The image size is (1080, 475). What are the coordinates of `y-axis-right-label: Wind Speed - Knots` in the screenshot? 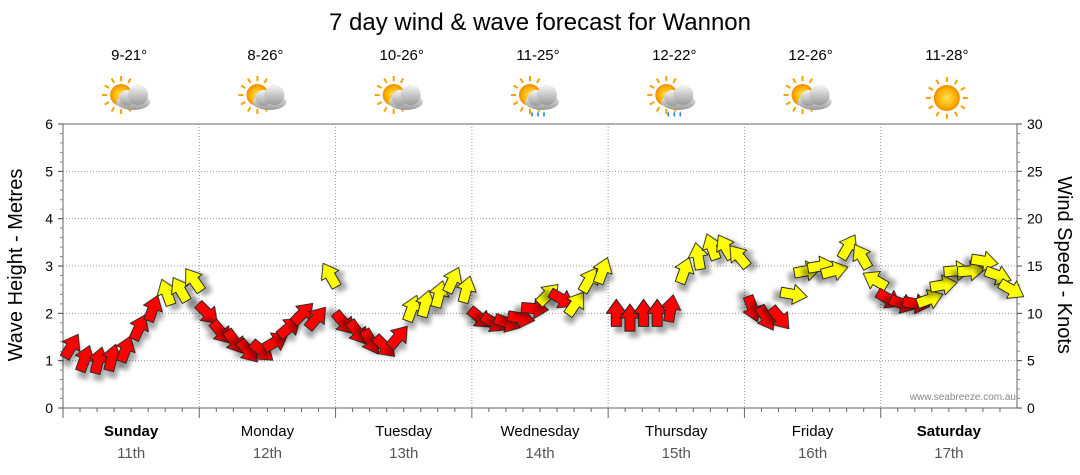 It's located at (1064, 265).